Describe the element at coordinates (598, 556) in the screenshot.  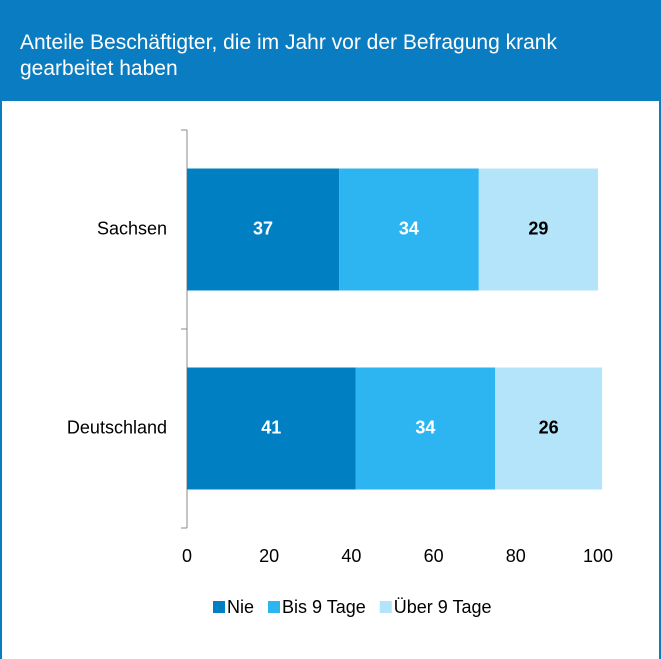
I see `x-tick-label: 100` at that location.